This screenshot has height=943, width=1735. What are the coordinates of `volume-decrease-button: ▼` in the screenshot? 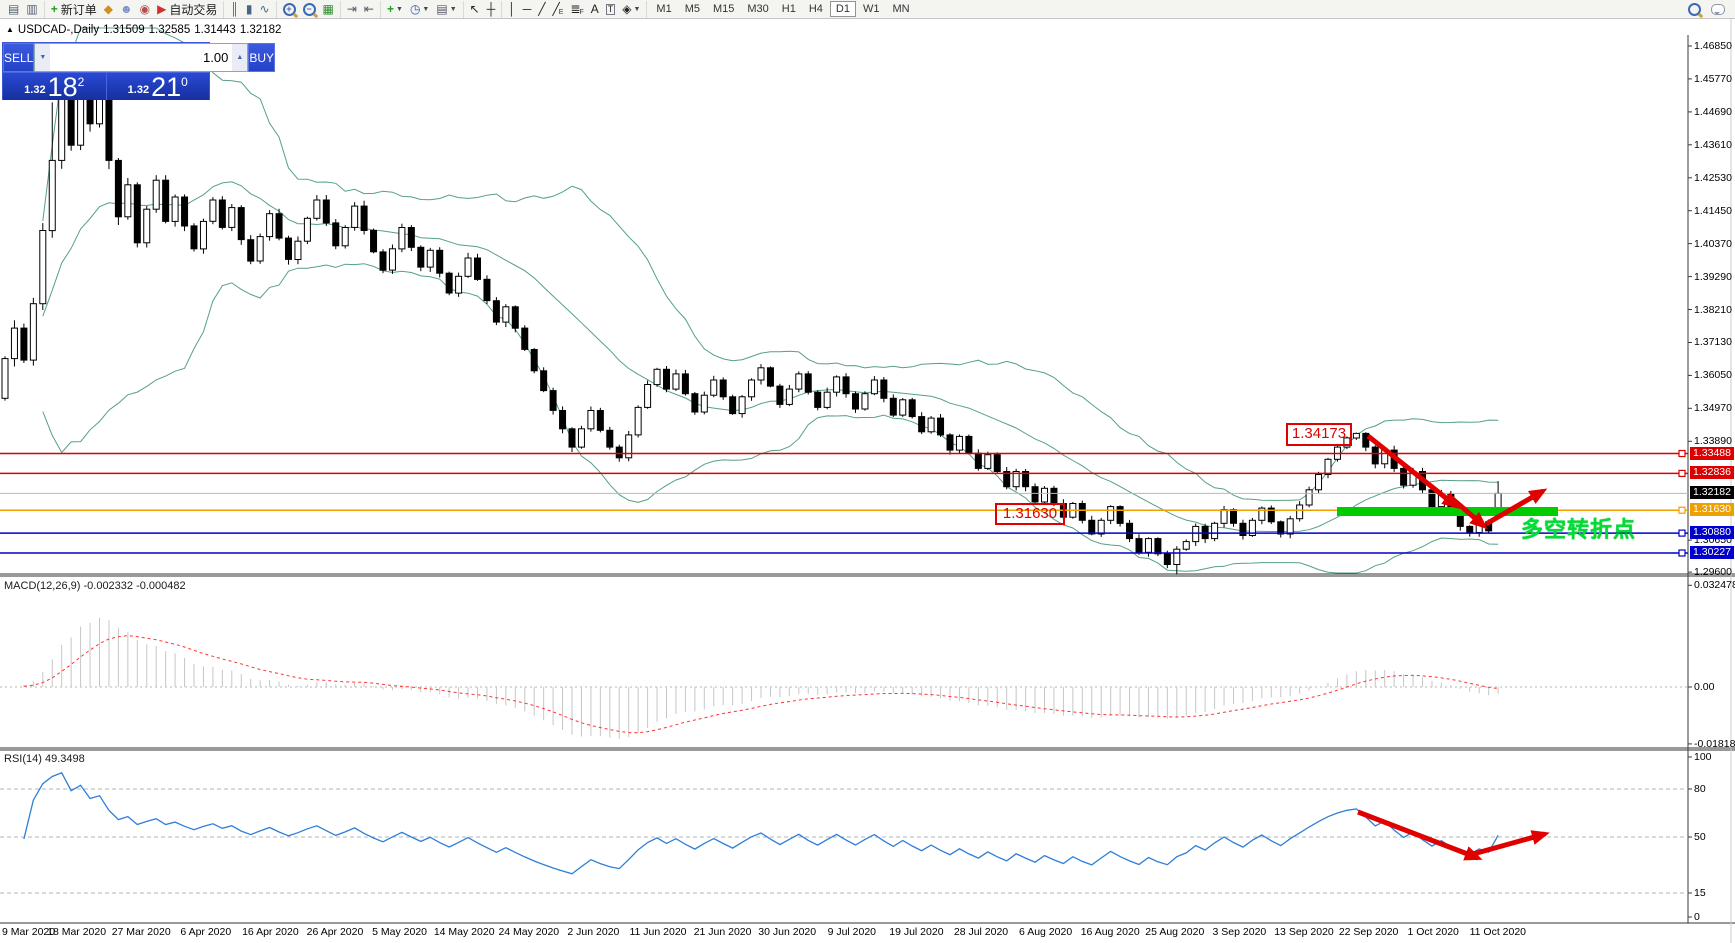 It's located at (43, 57).